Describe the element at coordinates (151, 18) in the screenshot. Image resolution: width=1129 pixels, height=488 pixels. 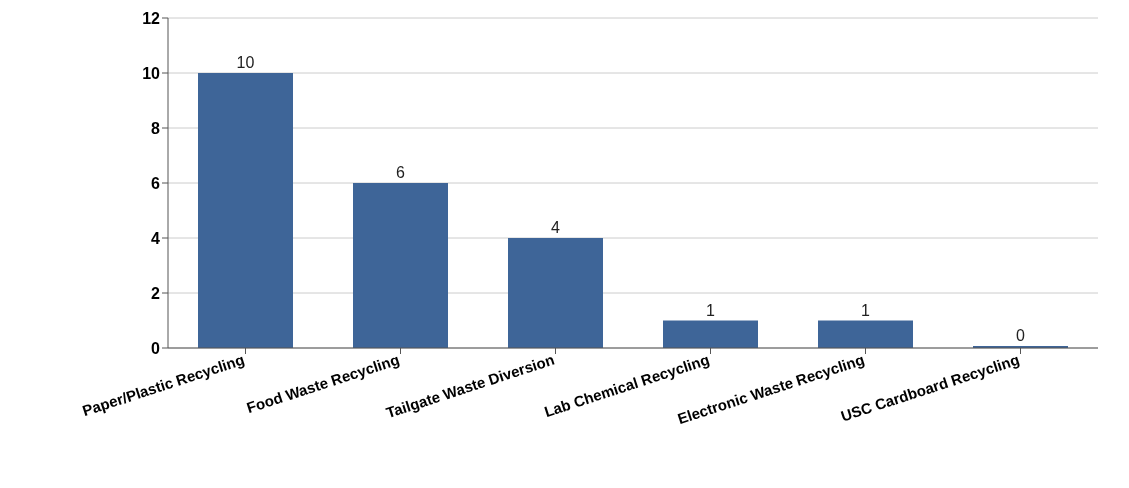
I see `y-tick-label: 12` at that location.